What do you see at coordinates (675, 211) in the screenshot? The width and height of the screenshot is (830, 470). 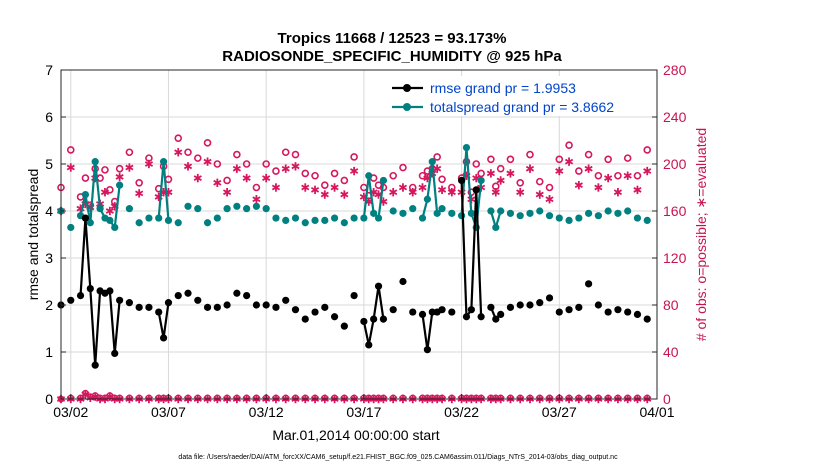 I see `y-tick-label-right: 160` at bounding box center [675, 211].